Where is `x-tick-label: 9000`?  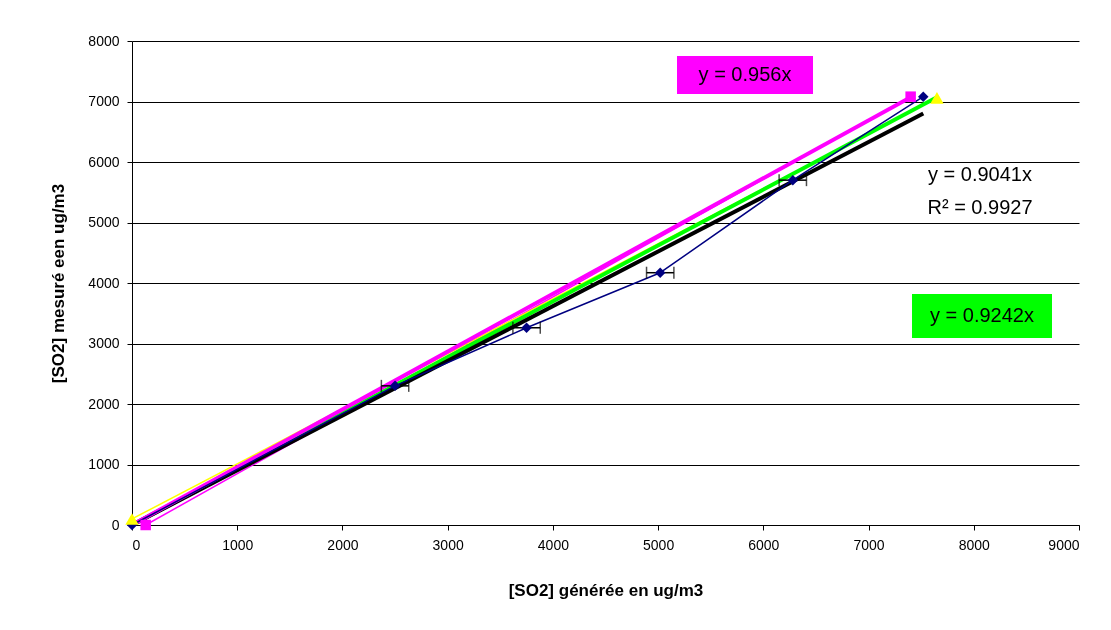
x-tick-label: 9000 is located at coordinates (1064, 544).